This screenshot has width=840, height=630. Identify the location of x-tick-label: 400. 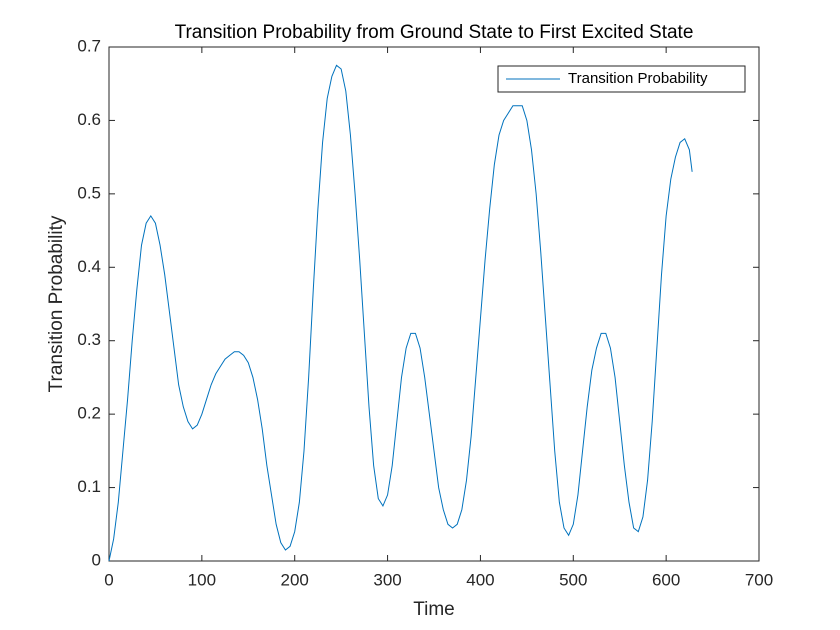
(480, 579).